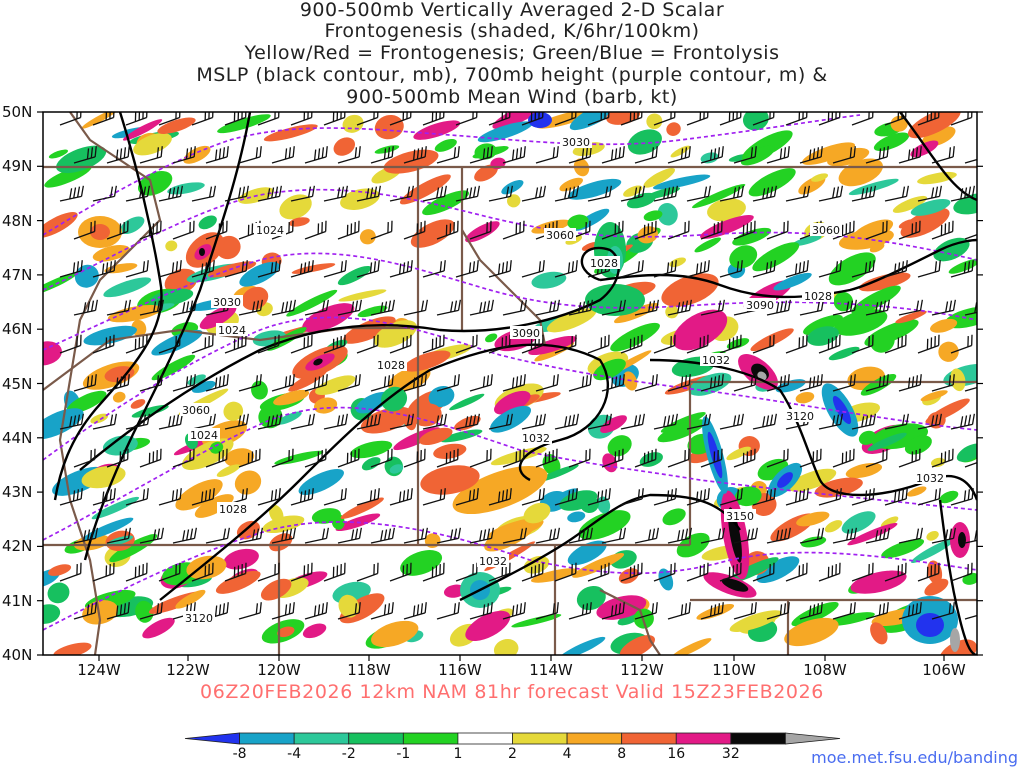  Describe the element at coordinates (227, 302) in the screenshot. I see `svg-text: 3030` at that location.